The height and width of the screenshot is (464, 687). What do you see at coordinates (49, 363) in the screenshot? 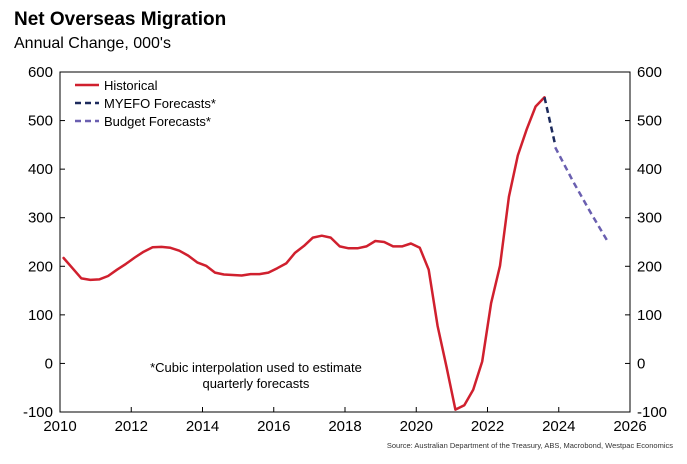
I see `y-tick-label-left: 0` at bounding box center [49, 363].